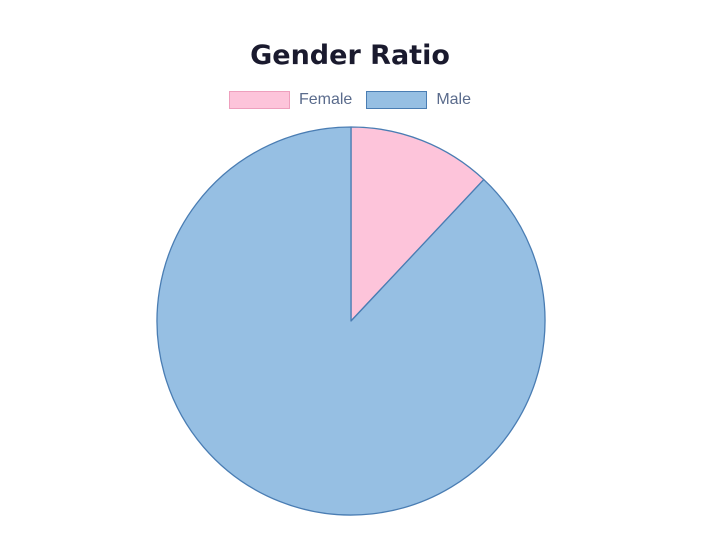  I want to click on chart-title: Gender Ratio, so click(350, 55).